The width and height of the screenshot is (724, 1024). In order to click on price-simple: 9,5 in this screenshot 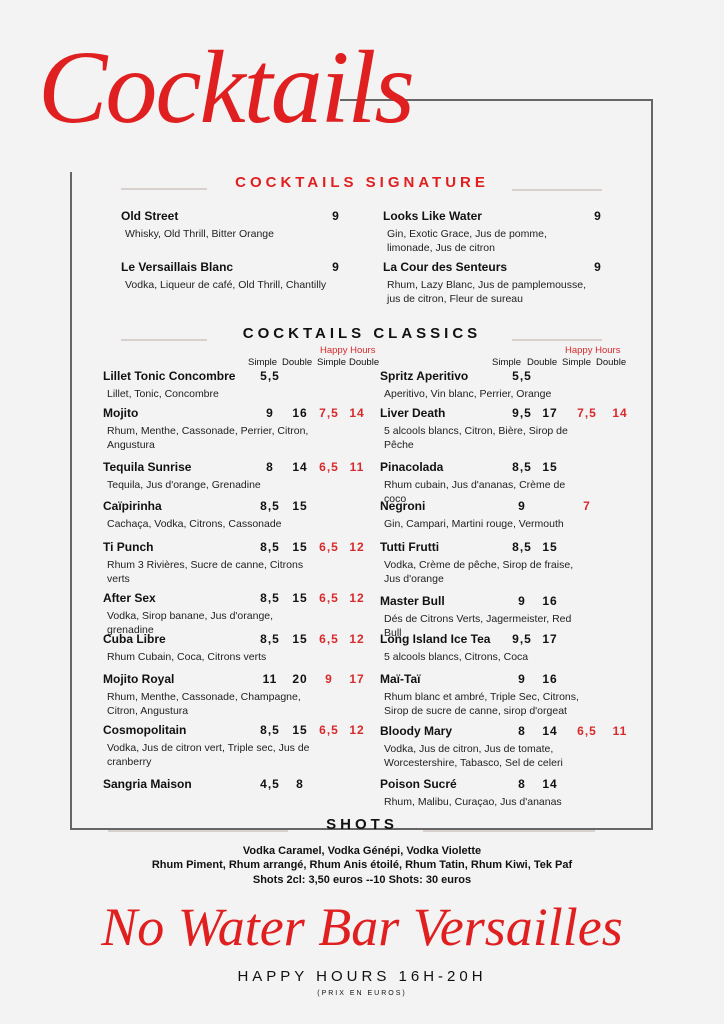, I will do `click(522, 639)`.